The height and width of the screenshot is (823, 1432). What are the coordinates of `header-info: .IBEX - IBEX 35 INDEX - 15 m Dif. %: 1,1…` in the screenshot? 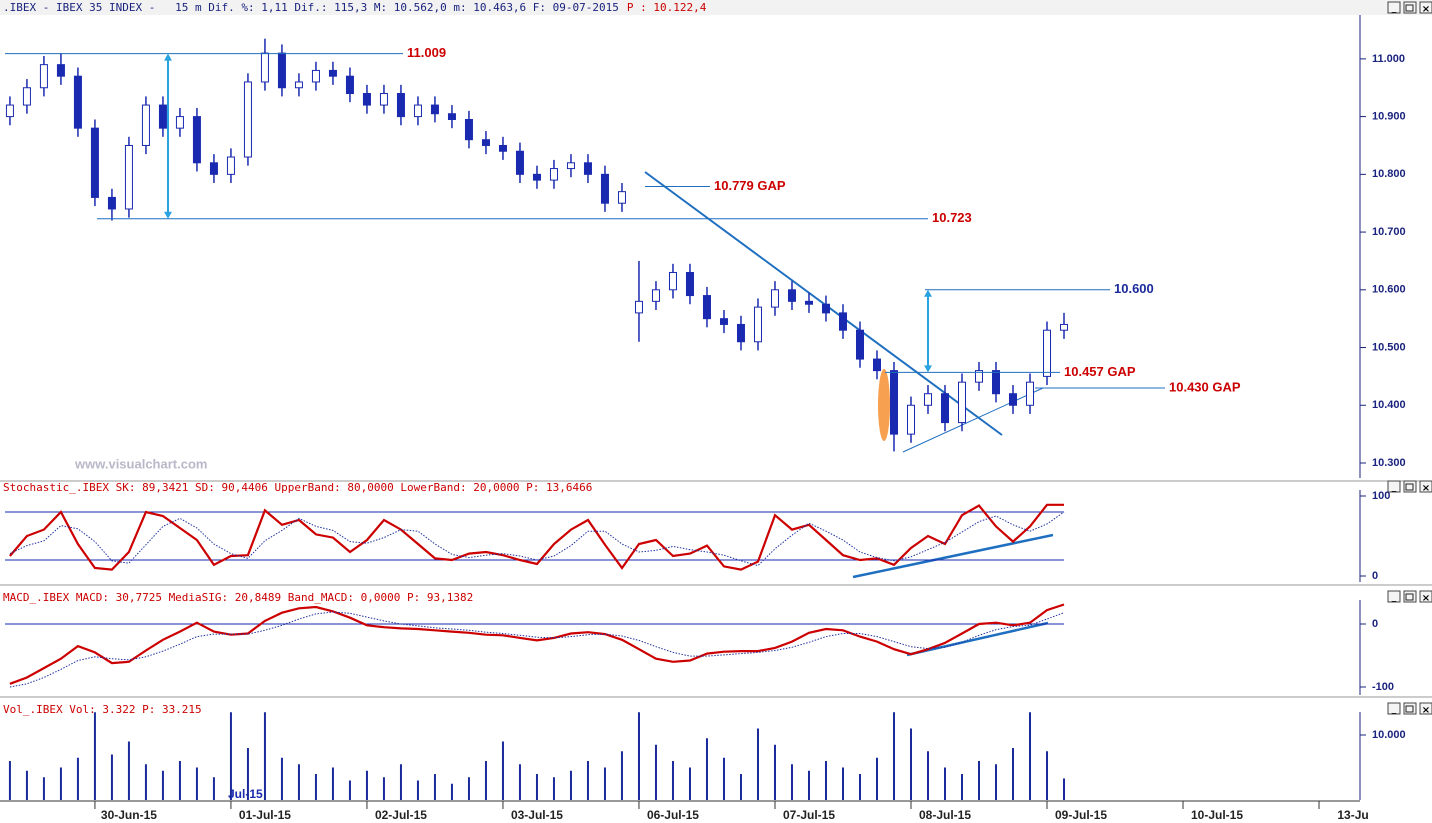 It's located at (355, 7).